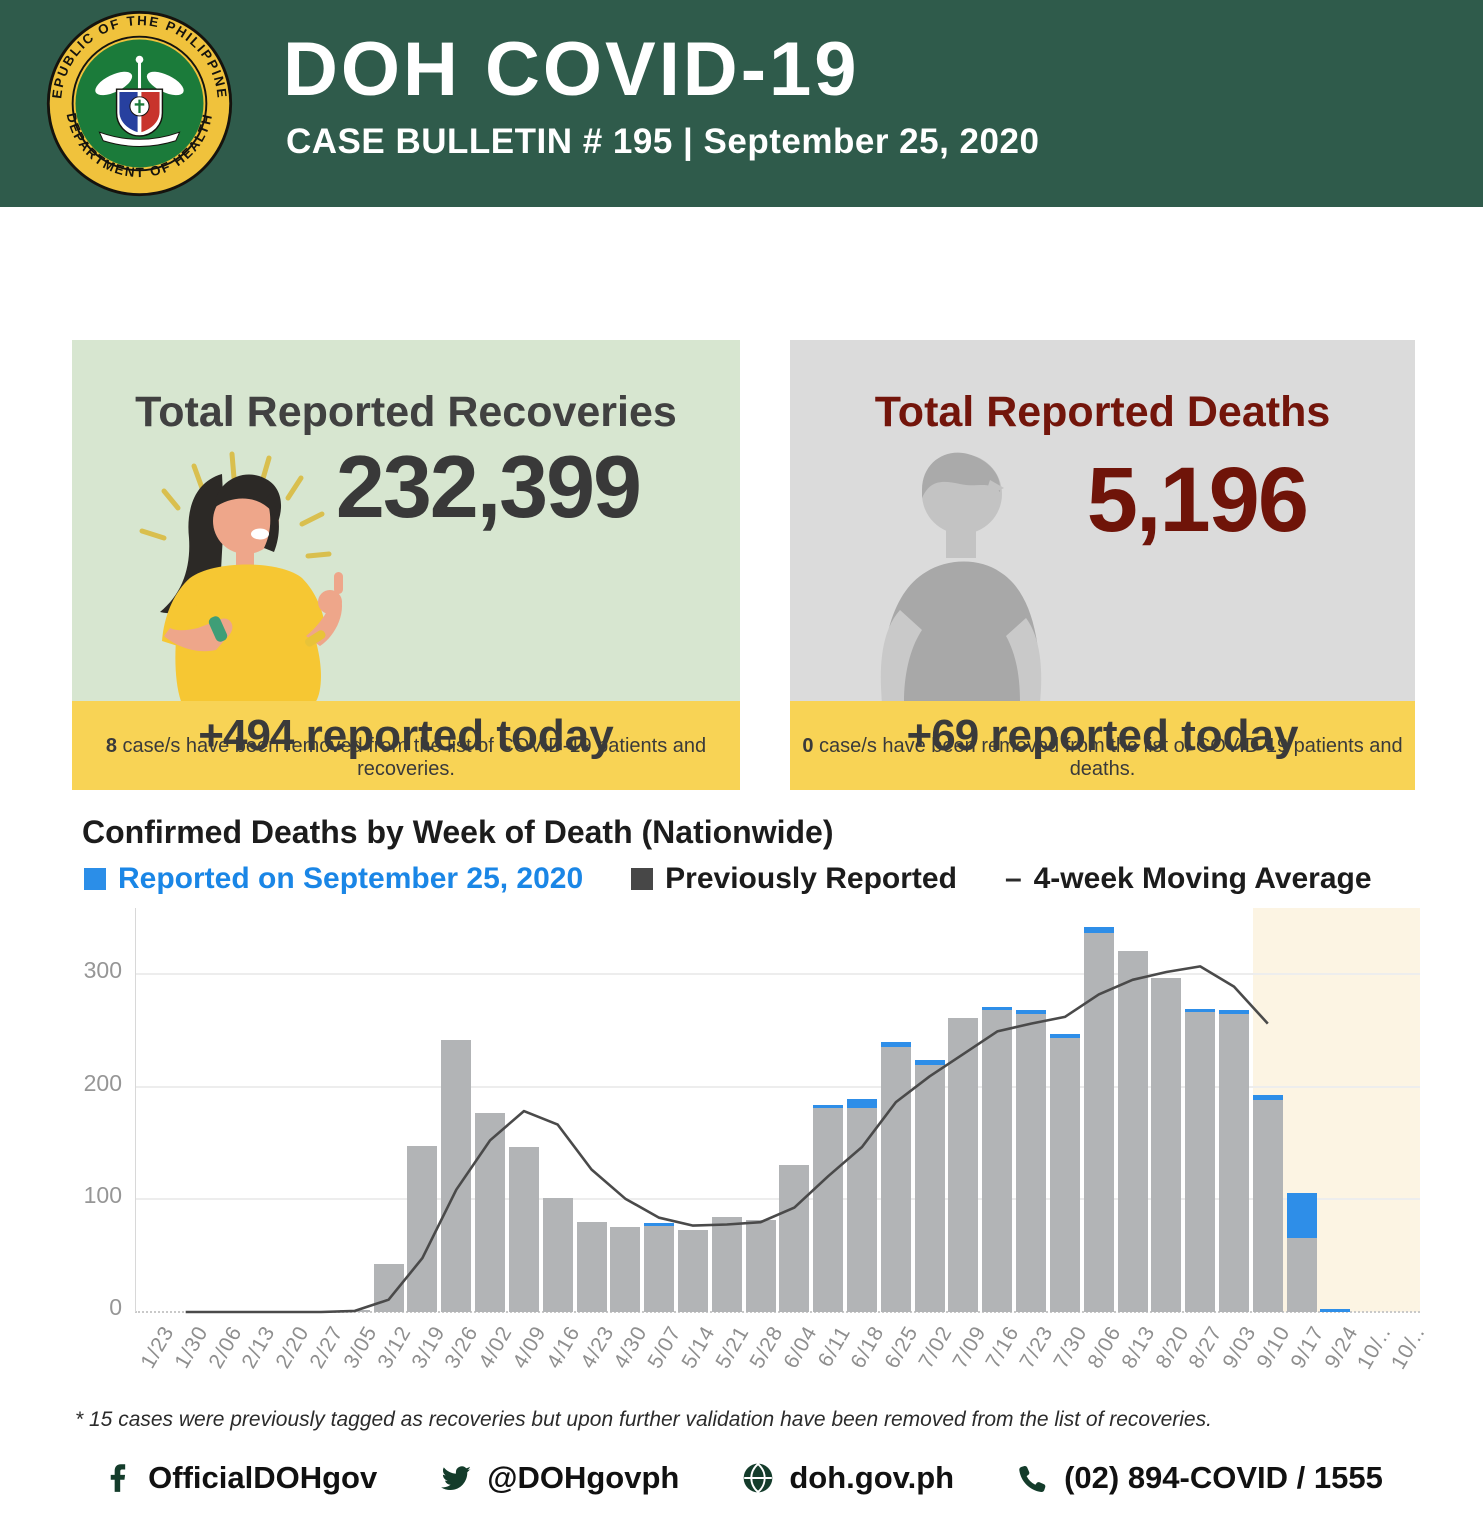  What do you see at coordinates (488, 486) in the screenshot?
I see `recoveries-total: 232,399` at bounding box center [488, 486].